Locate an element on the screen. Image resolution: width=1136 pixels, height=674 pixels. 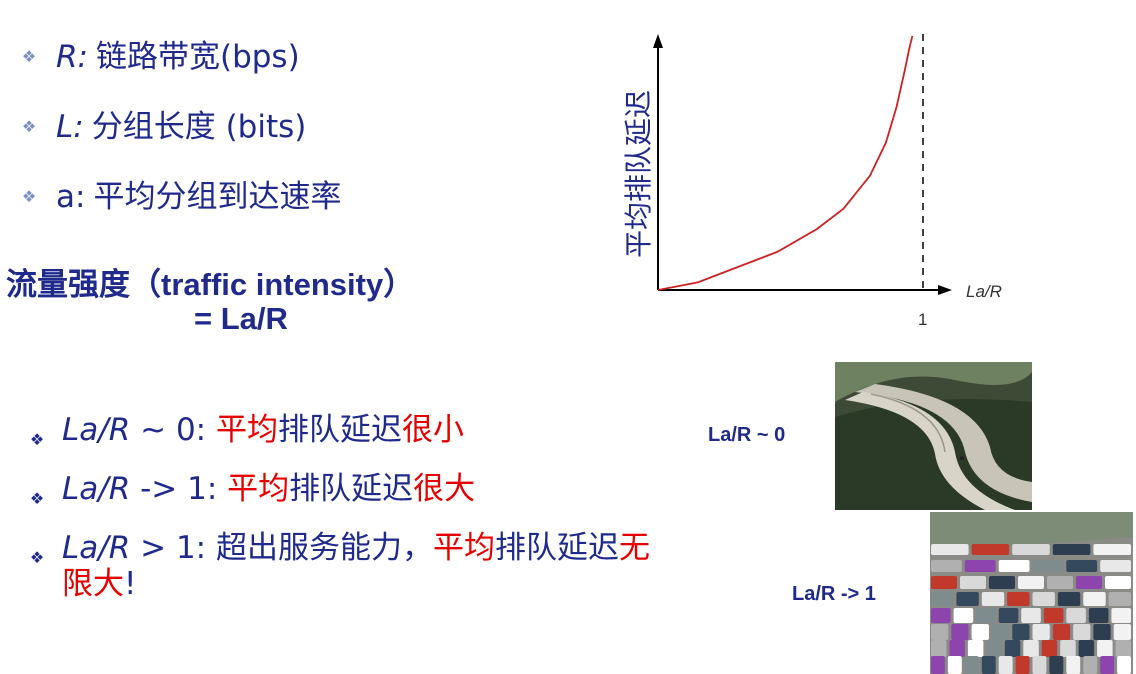
definition-text: 分组长度 (bits) is located at coordinates (199, 127).